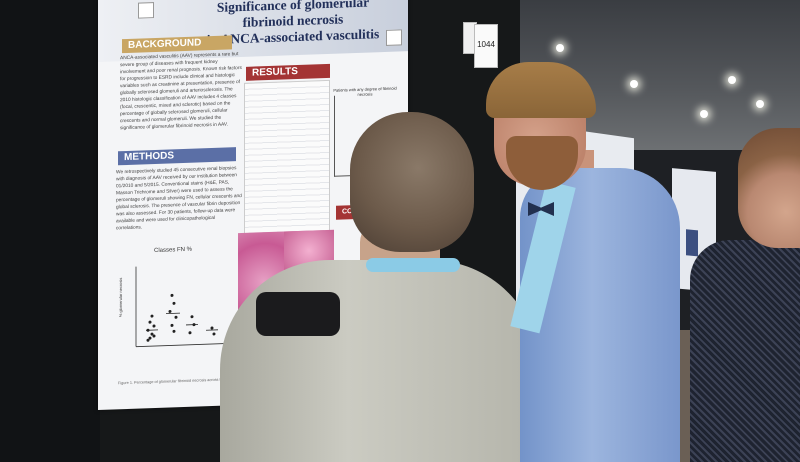  What do you see at coordinates (413, 265) in the screenshot?
I see `attendee-lanyard` at bounding box center [413, 265].